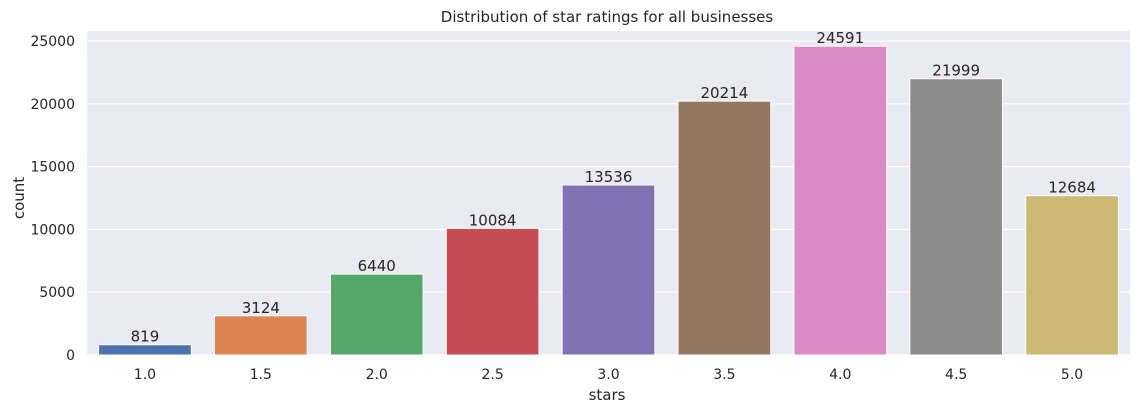 This screenshot has height=412, width=1140. Describe the element at coordinates (377, 375) in the screenshot. I see `x-tick-label: 2.0` at that location.